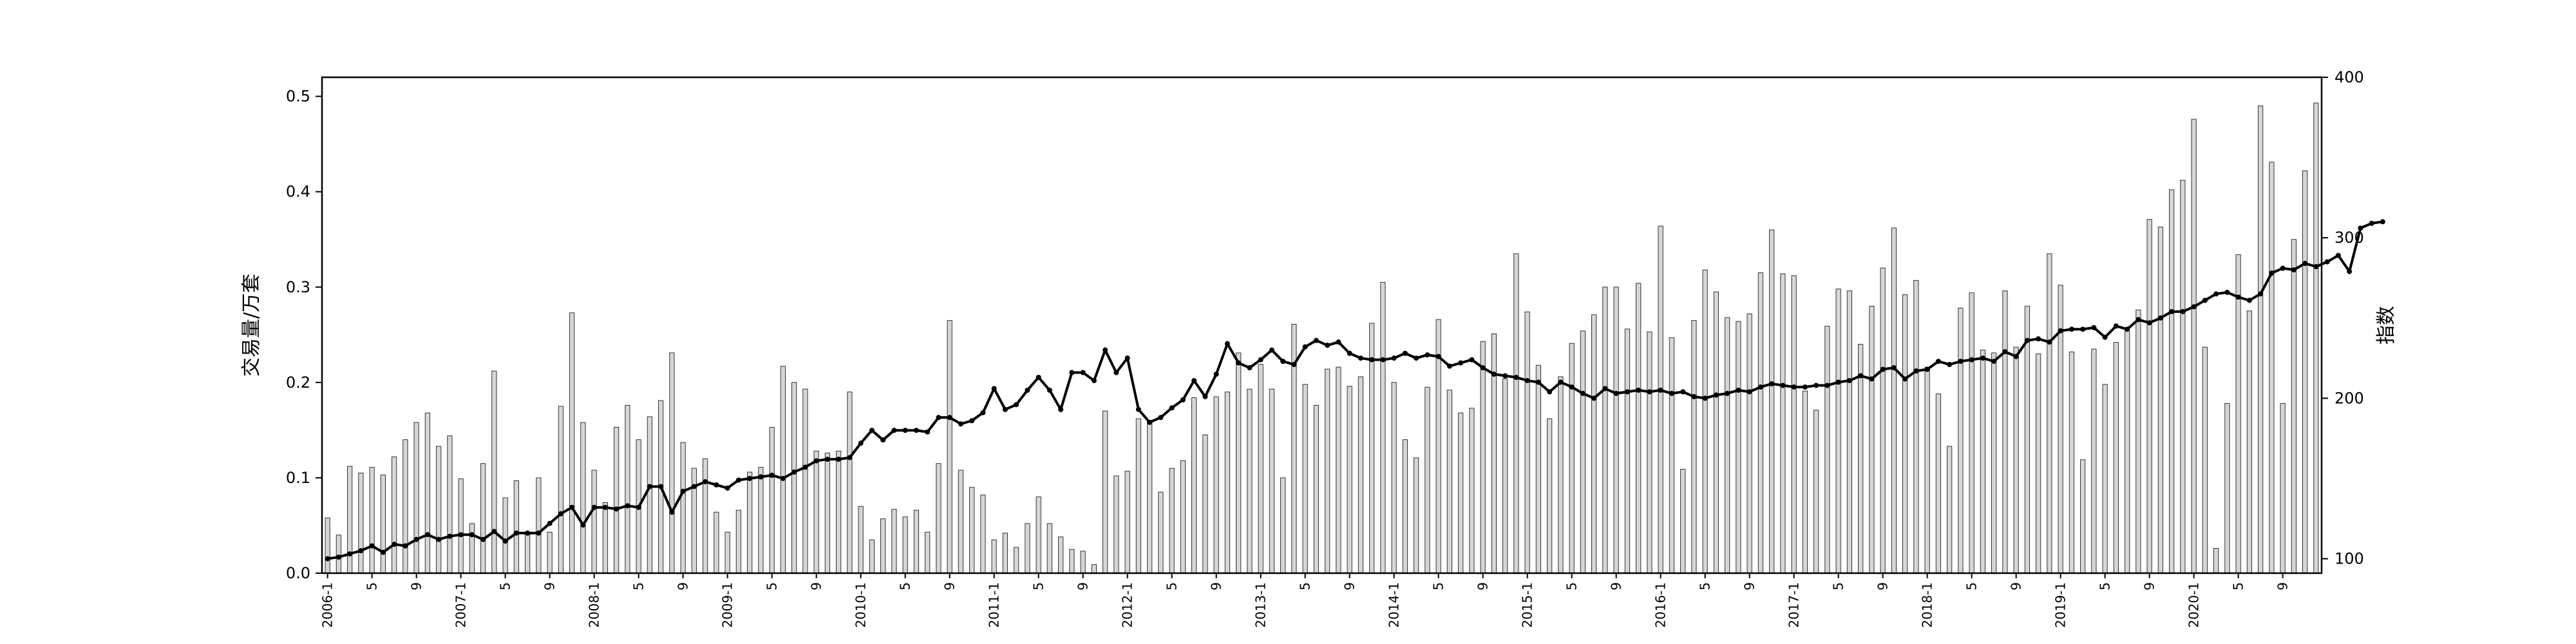  I want to click on x-tick-label: 2008-1, so click(594, 605).